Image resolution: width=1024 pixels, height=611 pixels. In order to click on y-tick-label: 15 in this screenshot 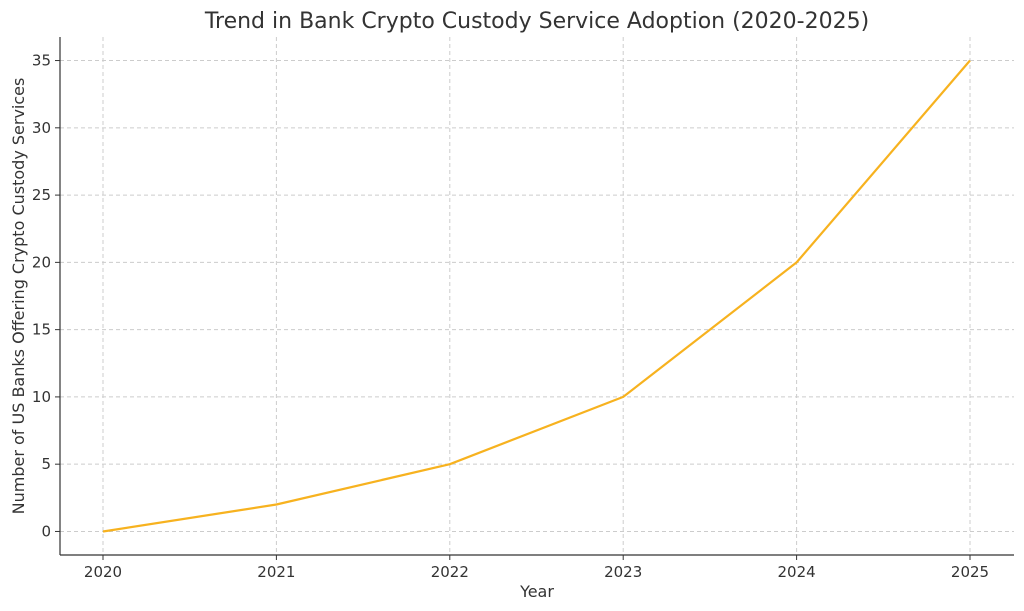, I will do `click(41, 330)`.